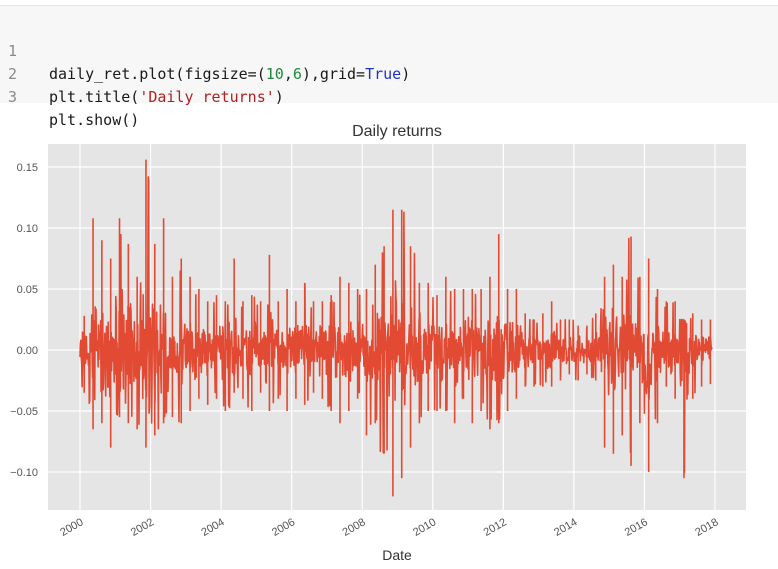 This screenshot has height=569, width=778. Describe the element at coordinates (13, 74) in the screenshot. I see `line-number: 2` at that location.